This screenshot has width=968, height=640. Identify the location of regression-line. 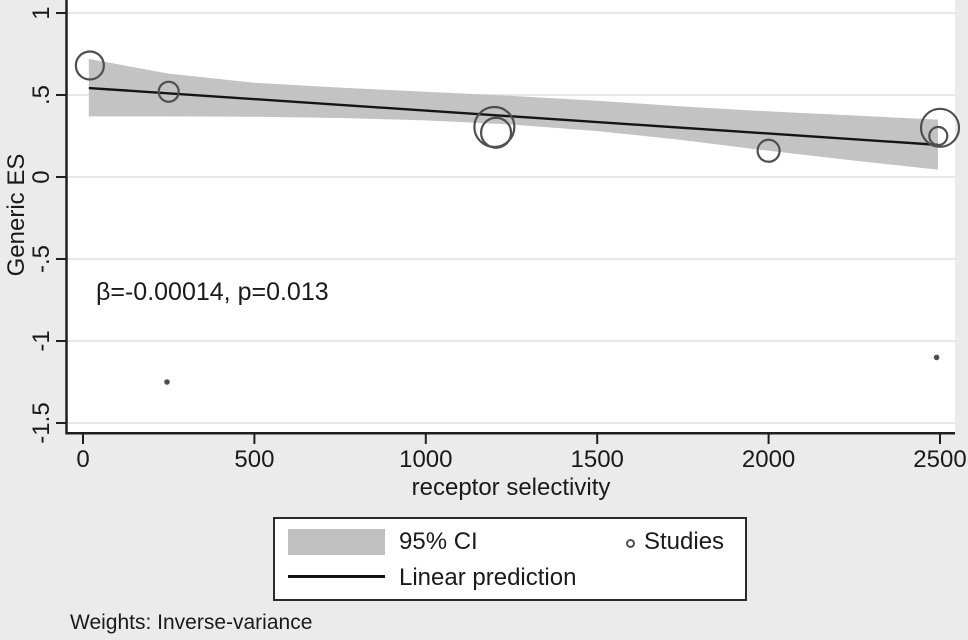
(513, 116).